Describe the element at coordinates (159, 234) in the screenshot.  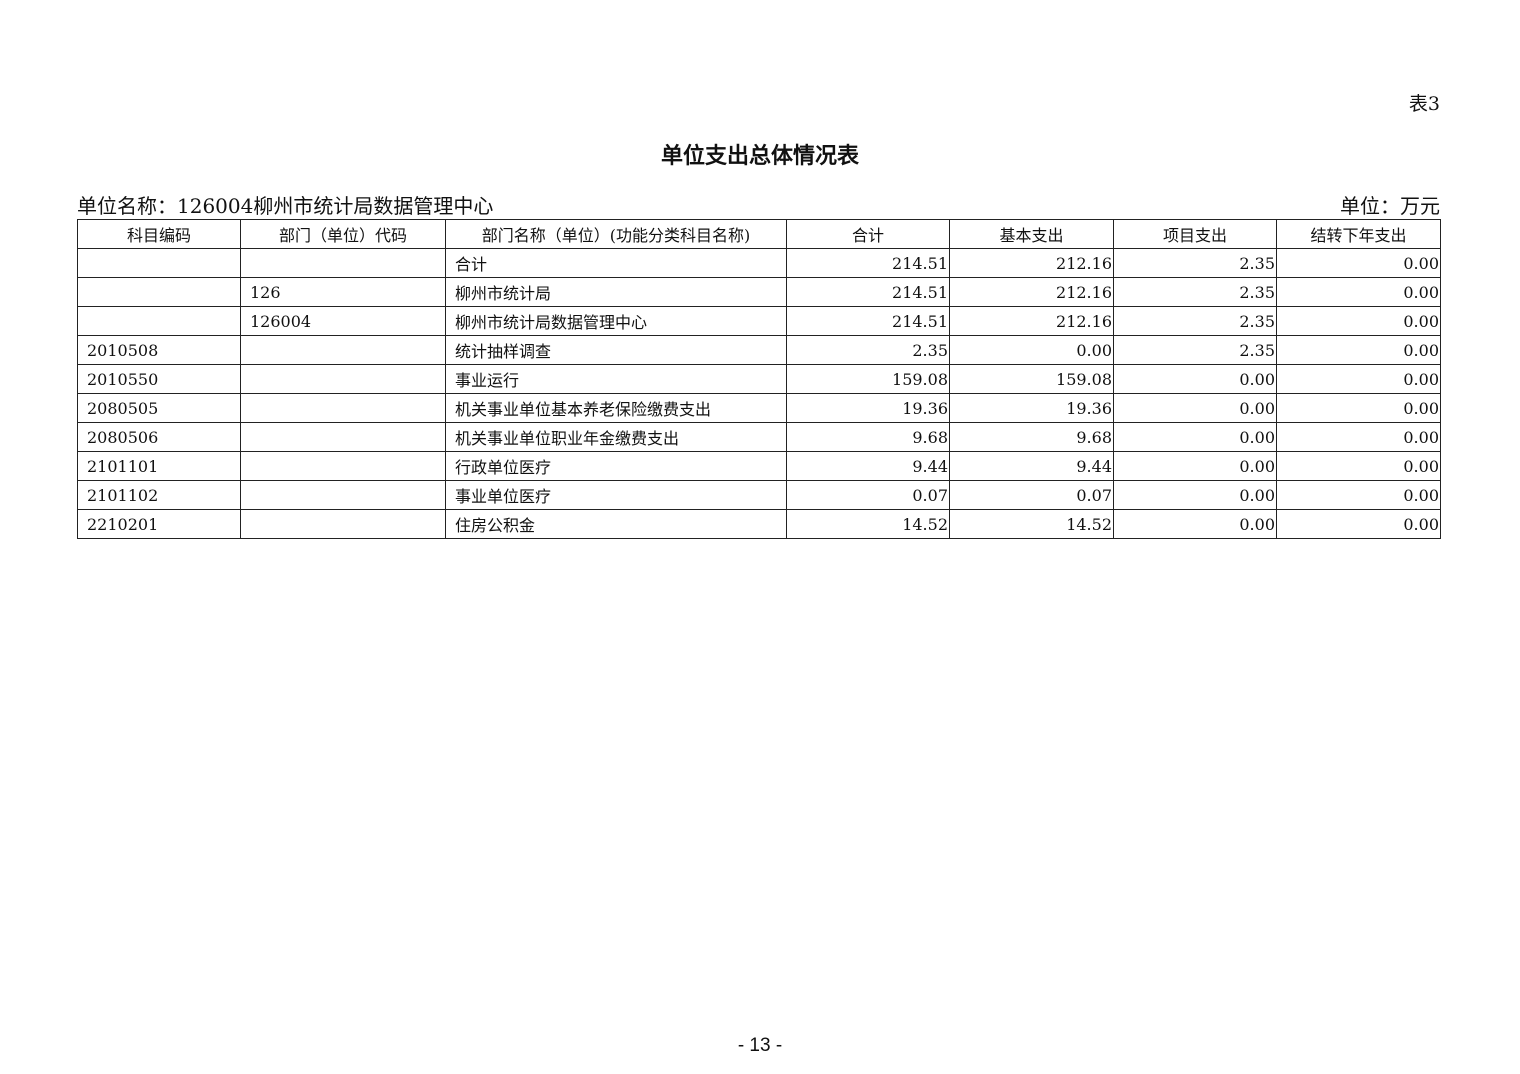
I see `column-header: 科目编码` at that location.